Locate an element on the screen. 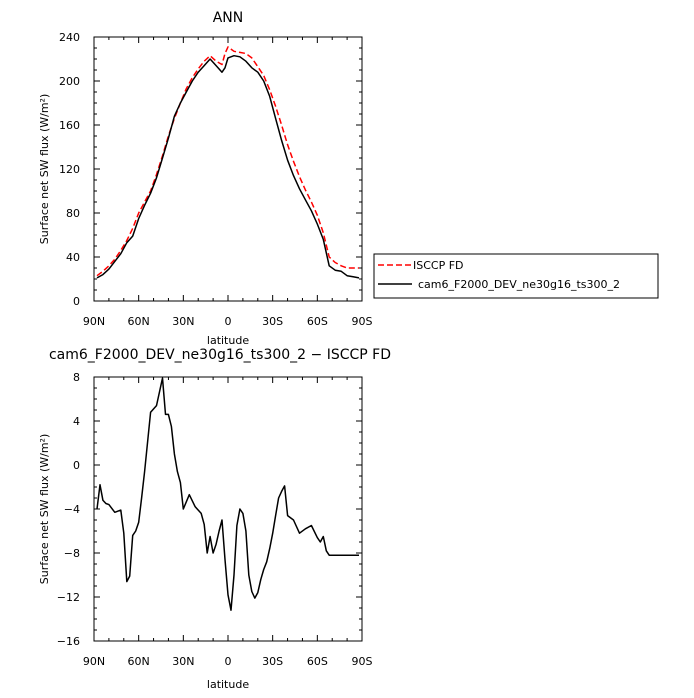 The image size is (694, 698). bottom-y-tick-label: 8 is located at coordinates (76, 377).